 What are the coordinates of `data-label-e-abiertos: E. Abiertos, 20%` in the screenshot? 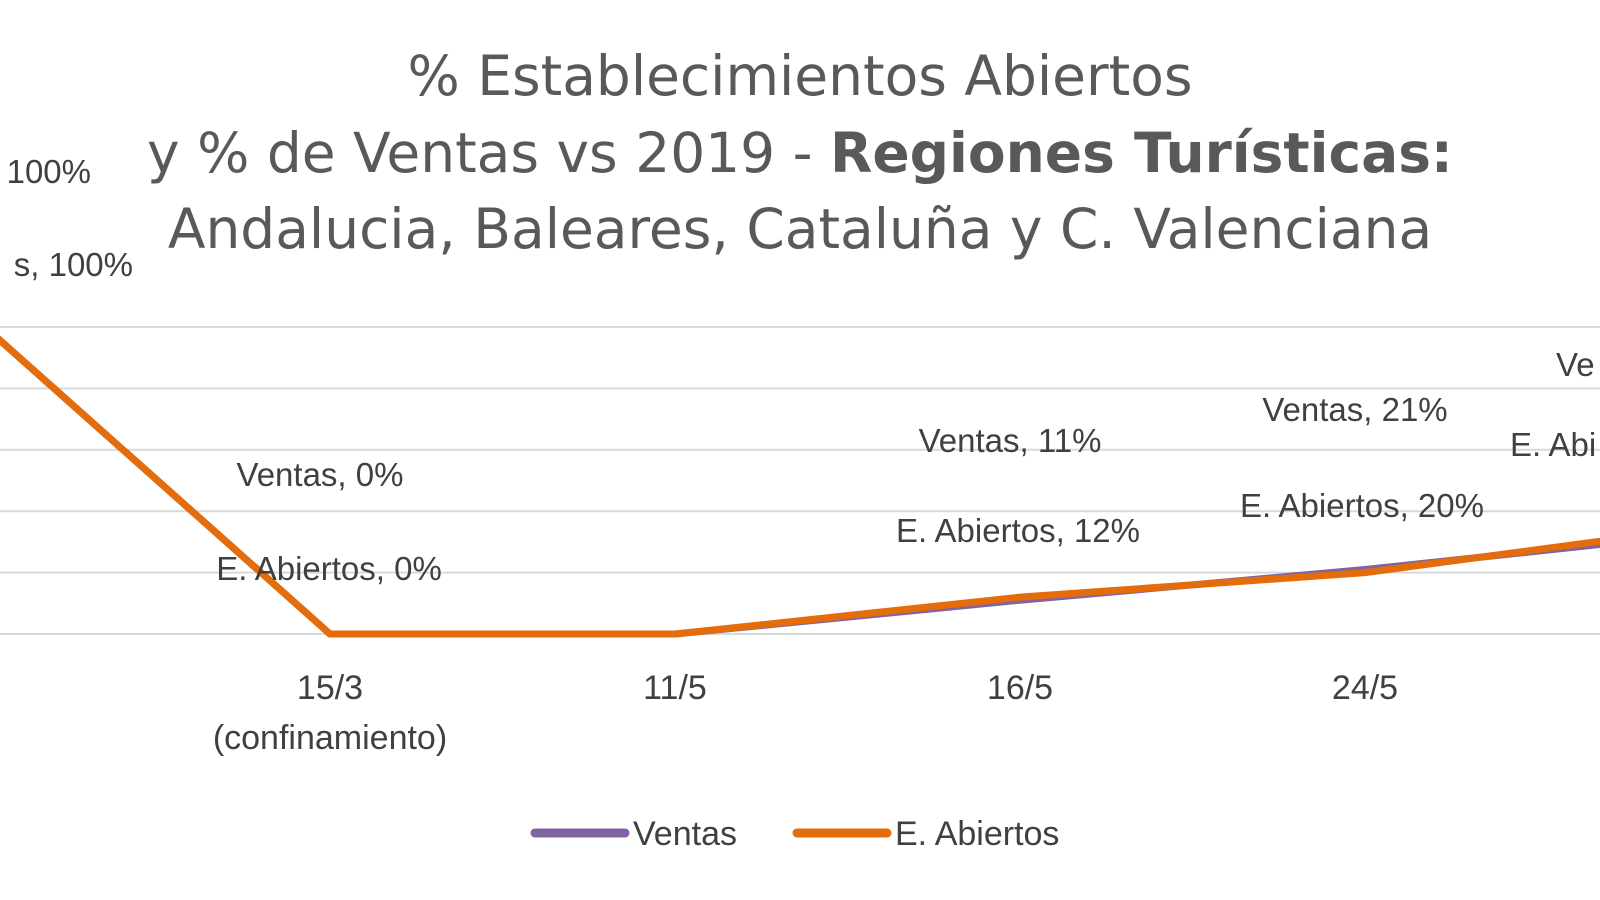 It's located at (1362, 505).